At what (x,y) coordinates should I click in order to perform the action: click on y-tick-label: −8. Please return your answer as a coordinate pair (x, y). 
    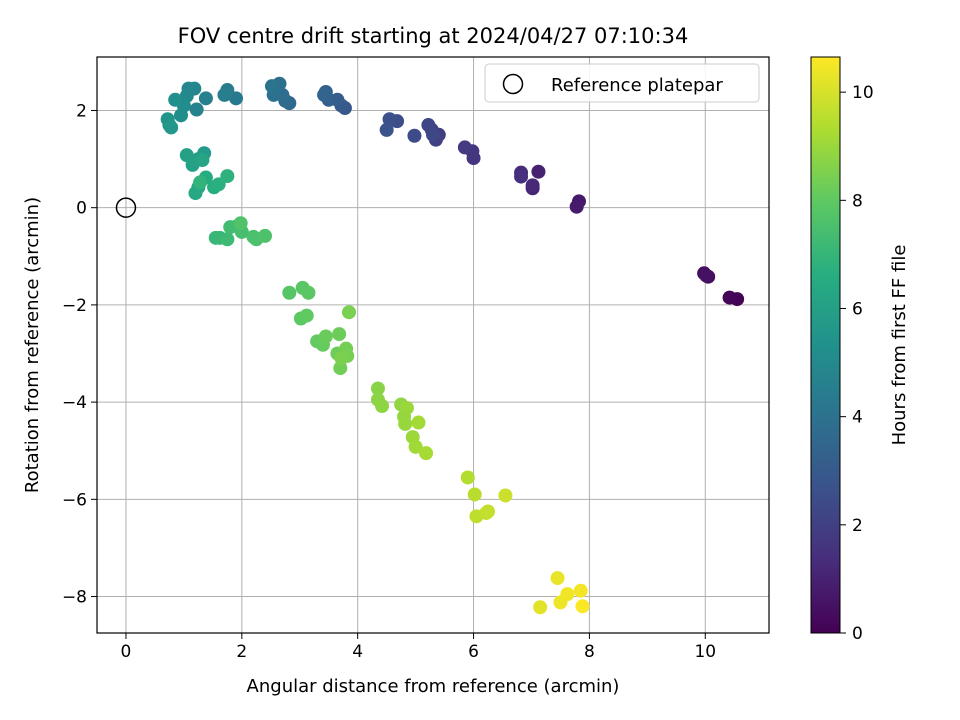
    Looking at the image, I should click on (74, 598).